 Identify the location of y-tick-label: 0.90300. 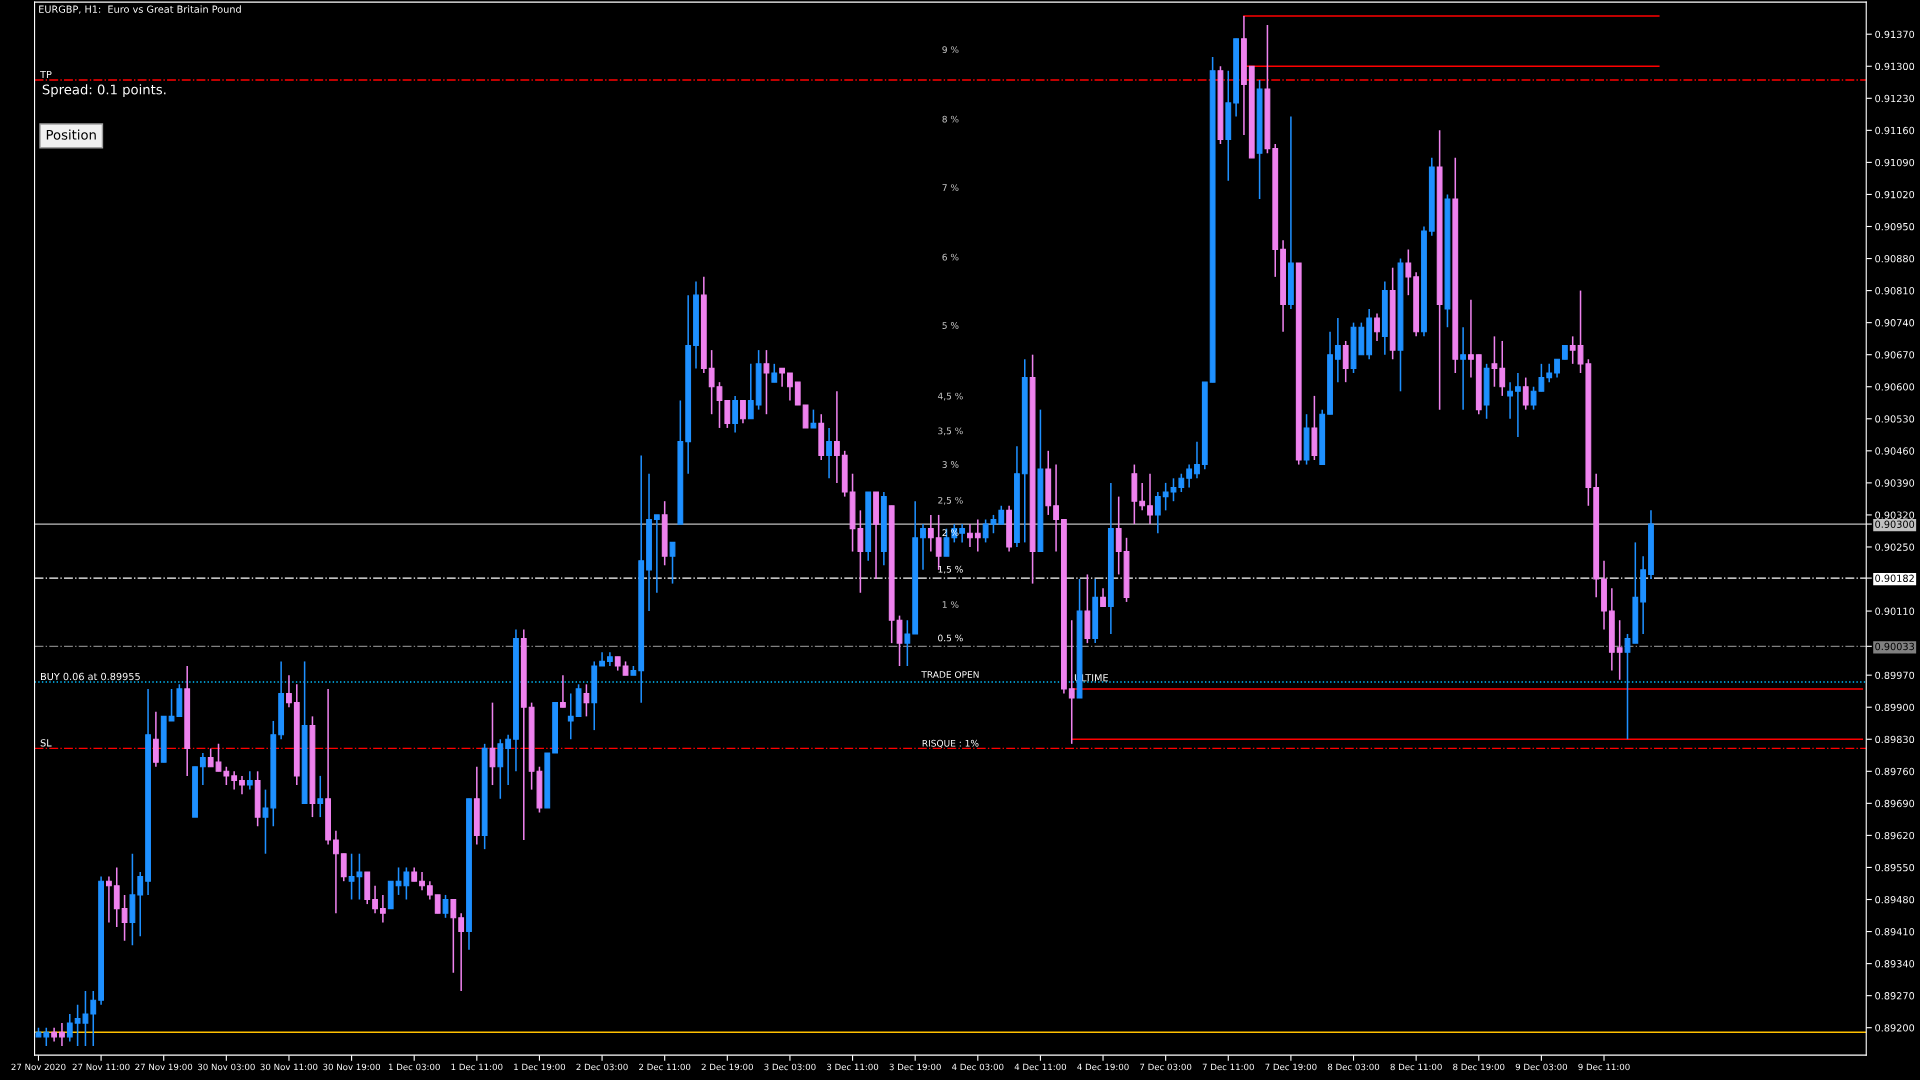
(1895, 524).